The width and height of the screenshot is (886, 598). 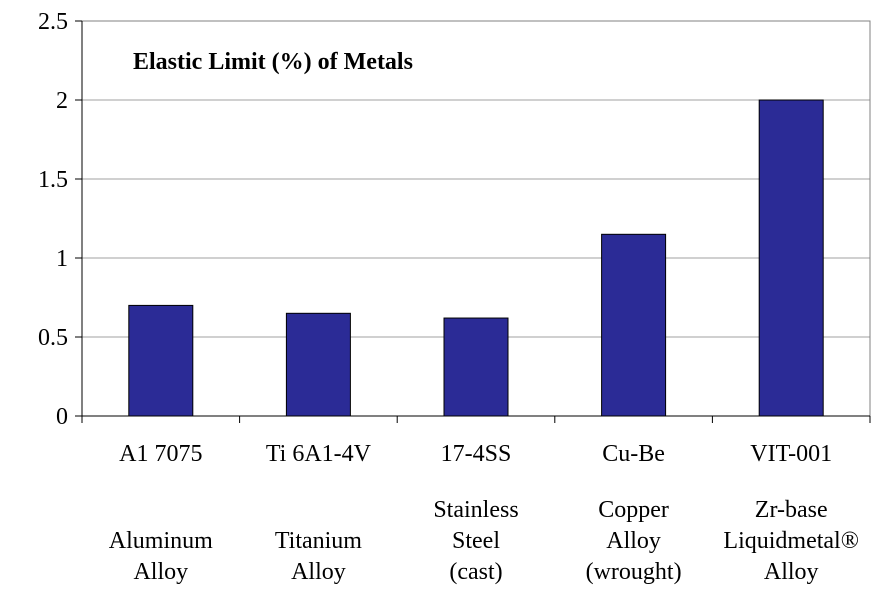 What do you see at coordinates (791, 541) in the screenshot?
I see `category-description-line: Liquidmetal®` at bounding box center [791, 541].